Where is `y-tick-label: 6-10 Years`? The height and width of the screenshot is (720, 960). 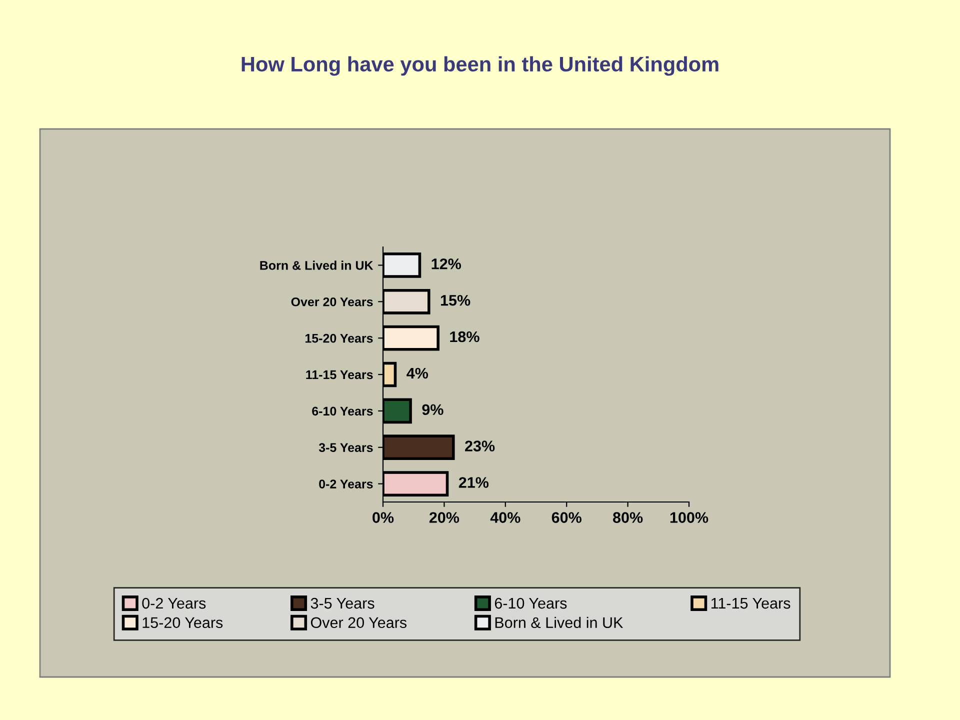
y-tick-label: 6-10 Years is located at coordinates (342, 411).